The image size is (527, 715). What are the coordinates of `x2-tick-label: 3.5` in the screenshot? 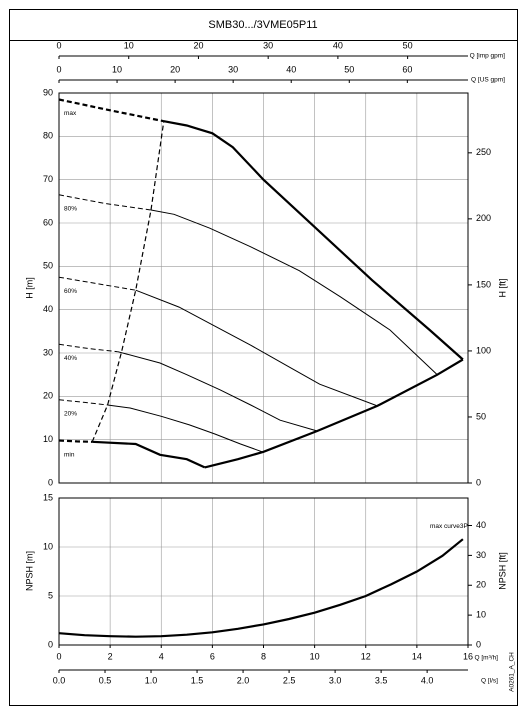 It's located at (381, 680).